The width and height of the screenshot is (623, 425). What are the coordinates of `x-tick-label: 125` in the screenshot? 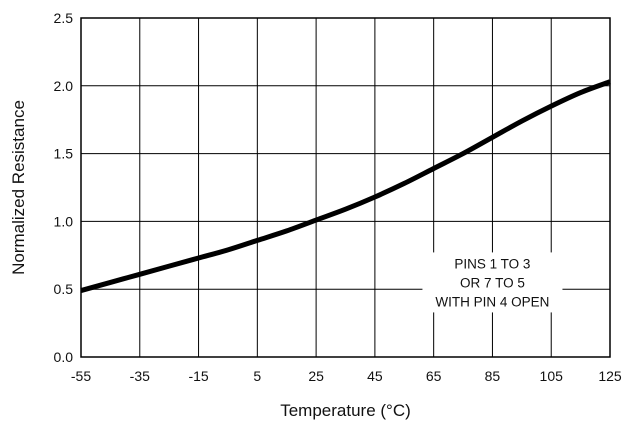 It's located at (610, 376).